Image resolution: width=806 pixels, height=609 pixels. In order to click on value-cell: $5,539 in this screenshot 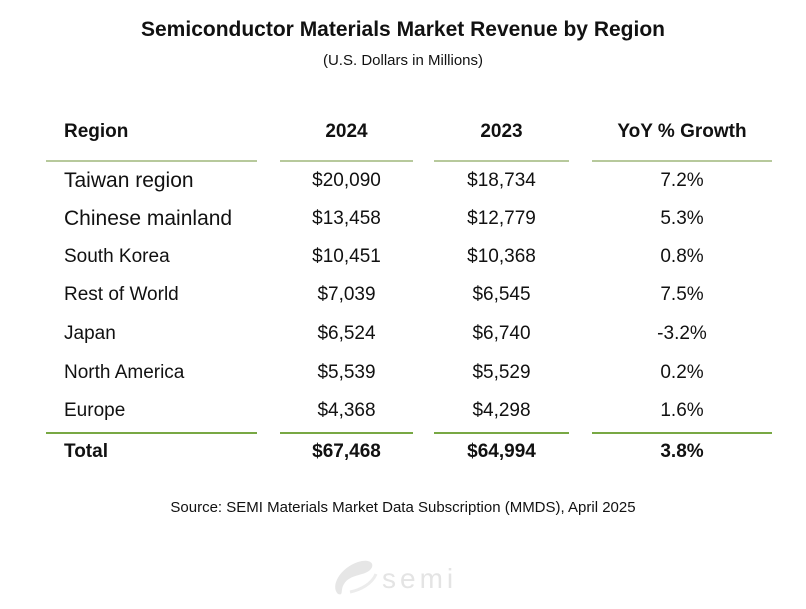, I will do `click(346, 372)`.